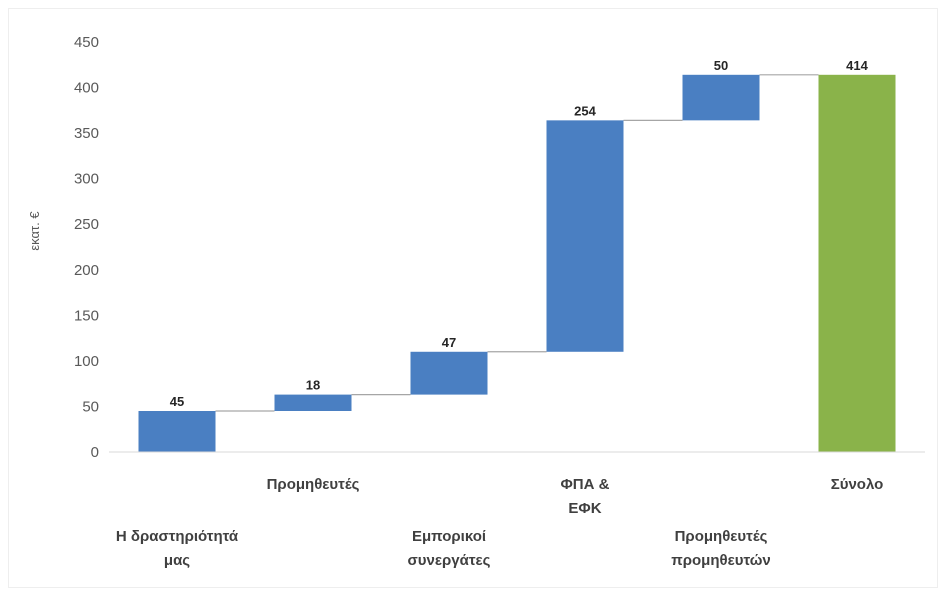 Image resolution: width=946 pixels, height=596 pixels. I want to click on data-label: 18, so click(313, 385).